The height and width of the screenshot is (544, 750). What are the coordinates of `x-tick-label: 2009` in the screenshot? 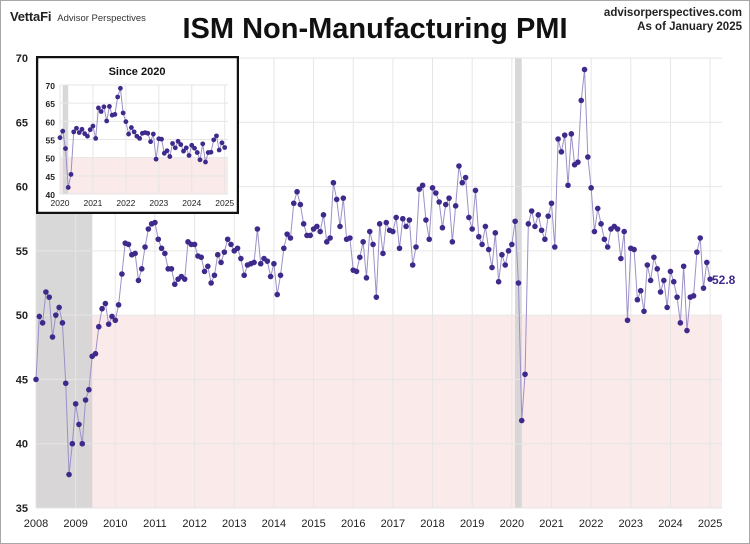 It's located at (75, 524).